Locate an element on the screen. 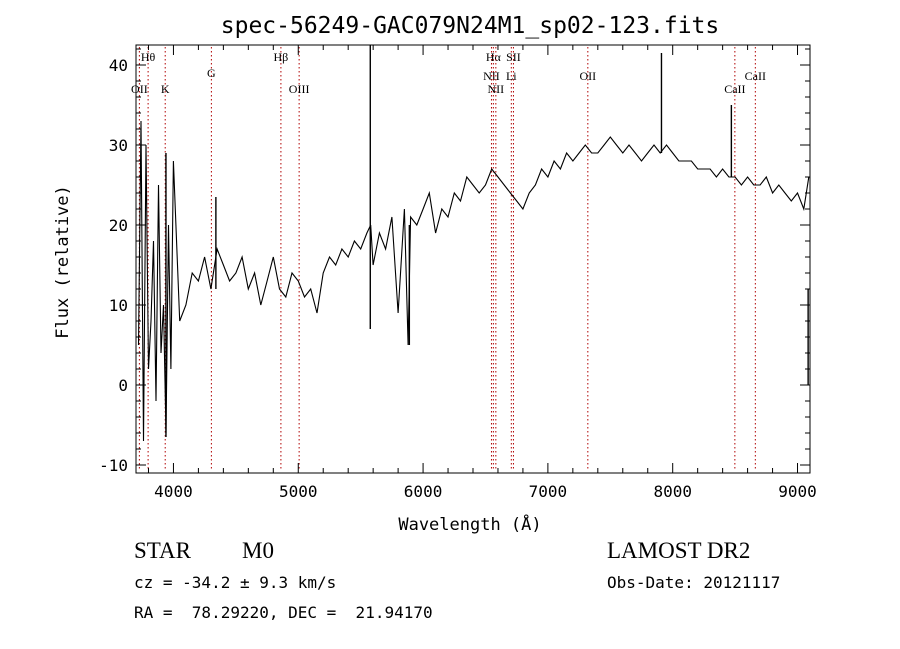  y-tick-label: 30 is located at coordinates (118, 145).